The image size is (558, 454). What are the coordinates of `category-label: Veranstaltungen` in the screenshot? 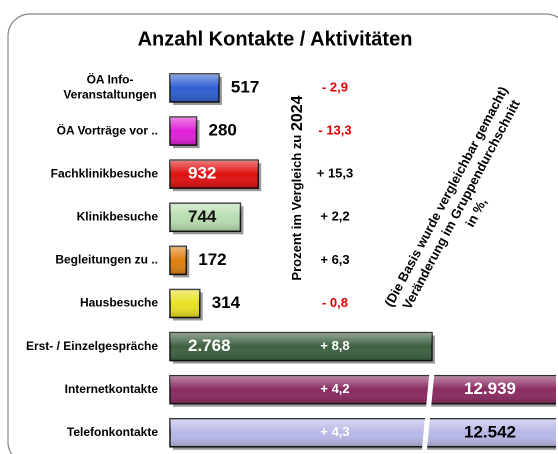 It's located at (109, 95).